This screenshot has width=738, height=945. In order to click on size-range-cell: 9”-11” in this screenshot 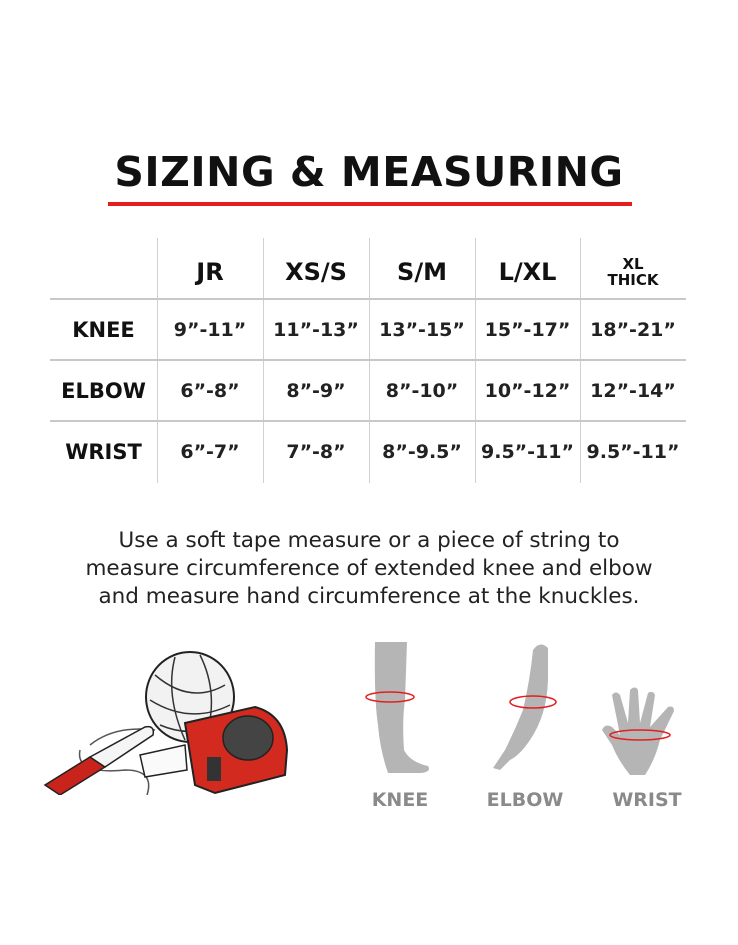, I will do `click(210, 329)`.